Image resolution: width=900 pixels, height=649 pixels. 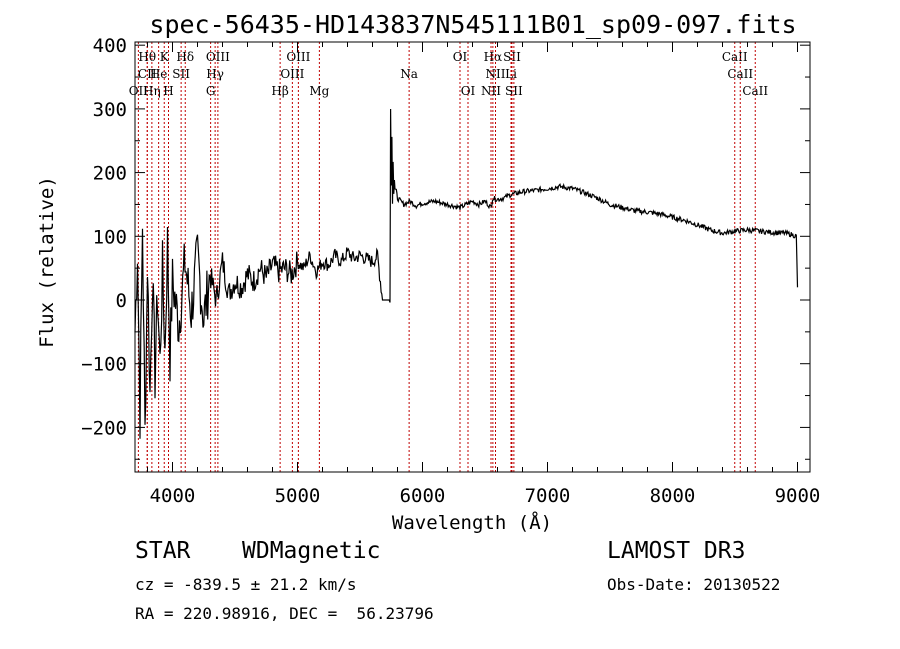 What do you see at coordinates (211, 91) in the screenshot?
I see `spectral-line-label: G` at bounding box center [211, 91].